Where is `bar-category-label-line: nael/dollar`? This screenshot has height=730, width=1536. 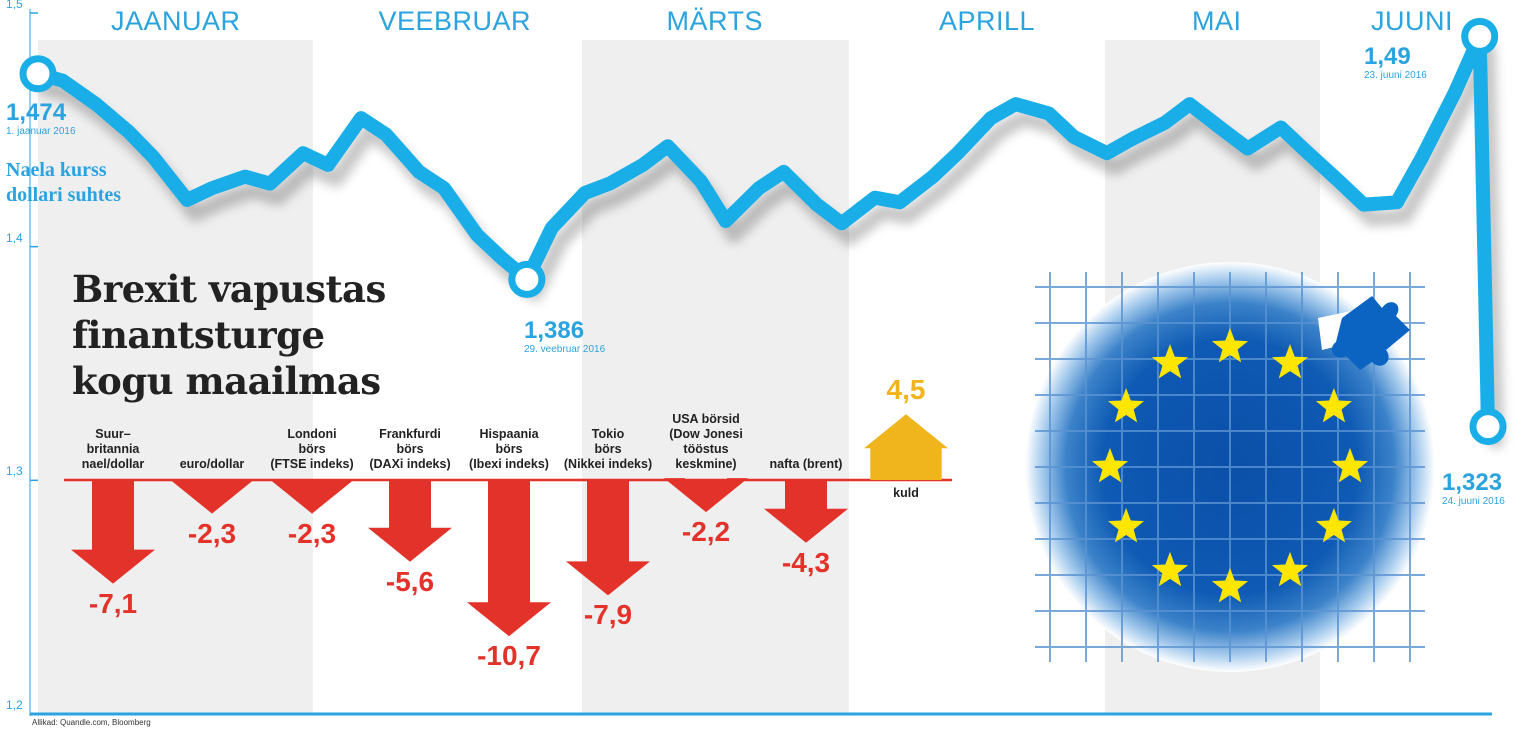 bar-category-label-line: nael/dollar is located at coordinates (113, 464).